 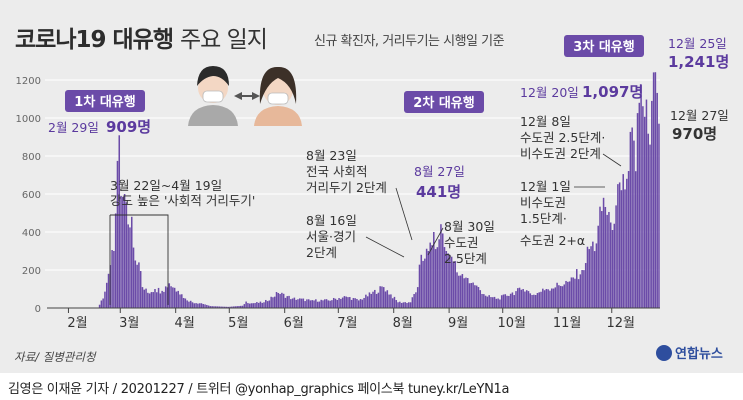 I want to click on aug16-line2: 서울·경기, so click(x=331, y=236).